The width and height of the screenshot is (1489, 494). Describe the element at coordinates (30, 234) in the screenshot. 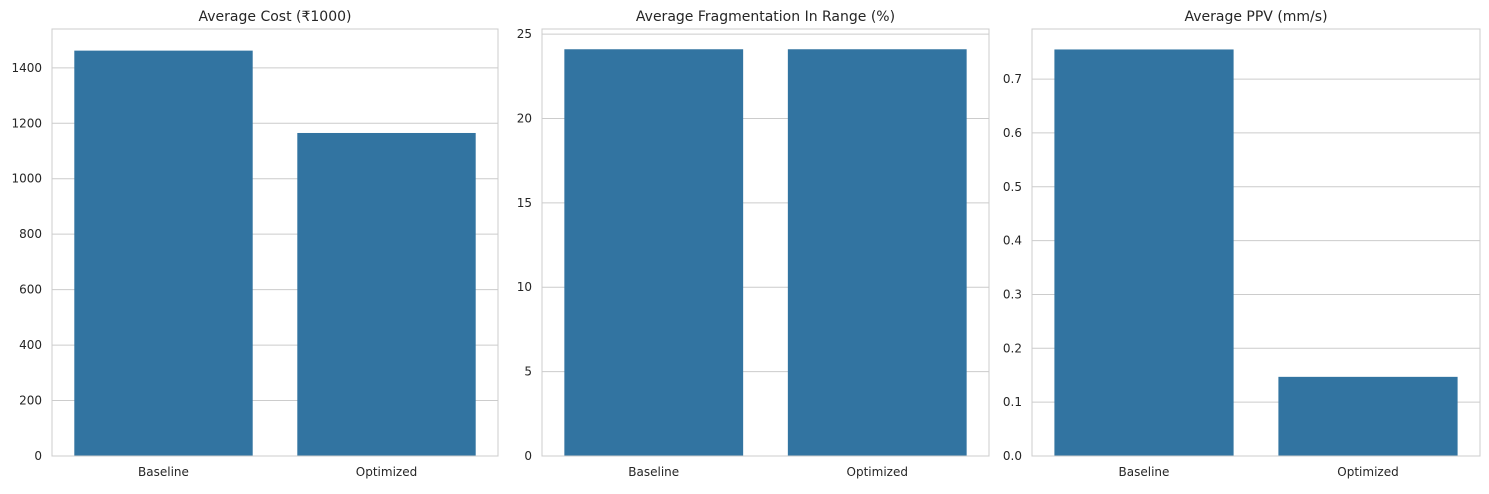

I see `y-tick-label: 800` at that location.